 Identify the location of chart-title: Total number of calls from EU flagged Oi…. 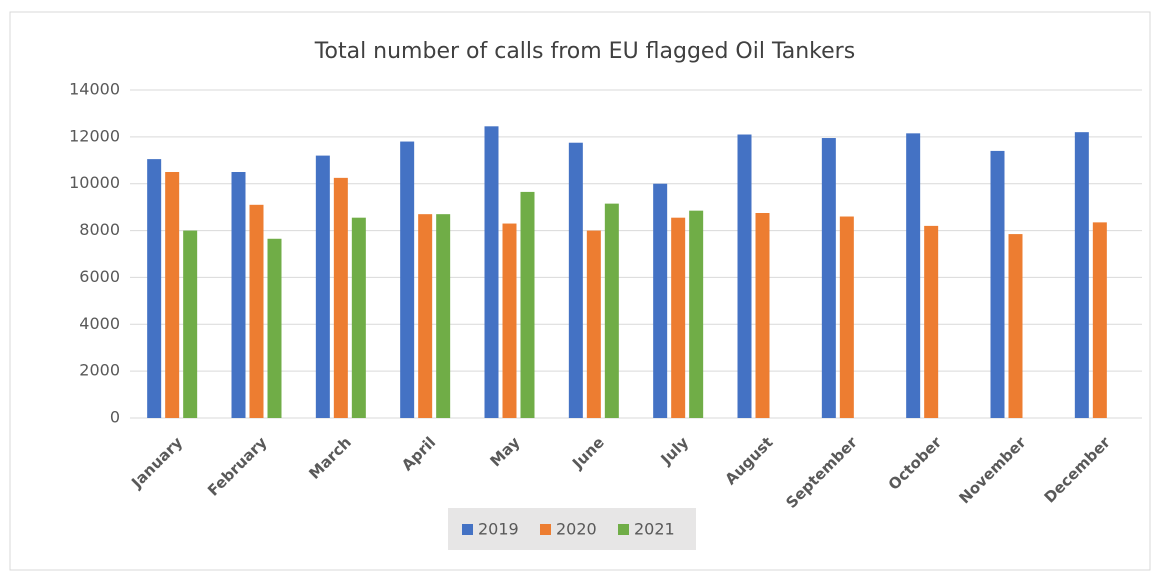
(584, 51).